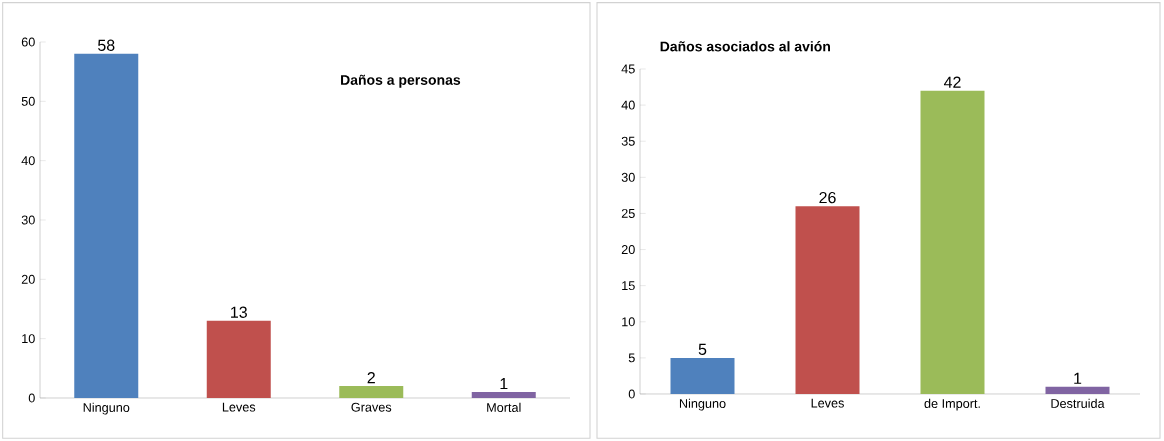  I want to click on y-tick-label: 45, so click(628, 69).